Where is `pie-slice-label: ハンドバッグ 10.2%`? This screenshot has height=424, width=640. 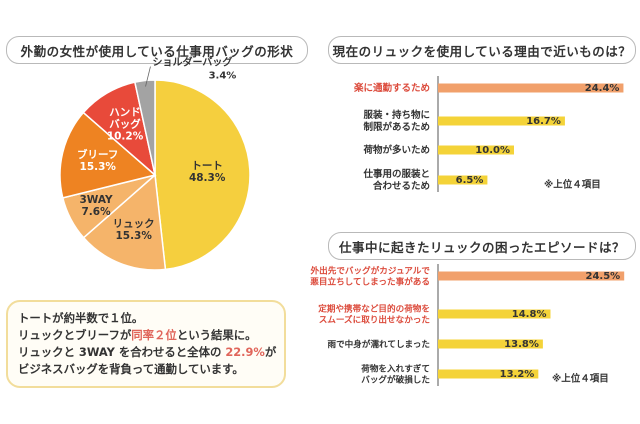
pie-slice-label: ハンドバッグ 10.2% is located at coordinates (125, 124).